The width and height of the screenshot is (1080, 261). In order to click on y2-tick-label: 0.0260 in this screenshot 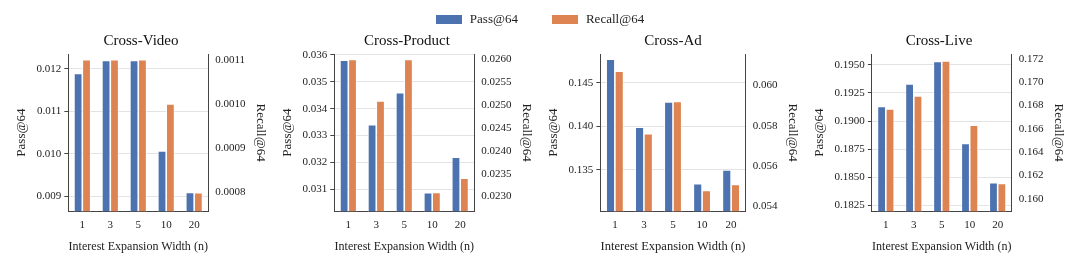, I will do `click(496, 58)`.